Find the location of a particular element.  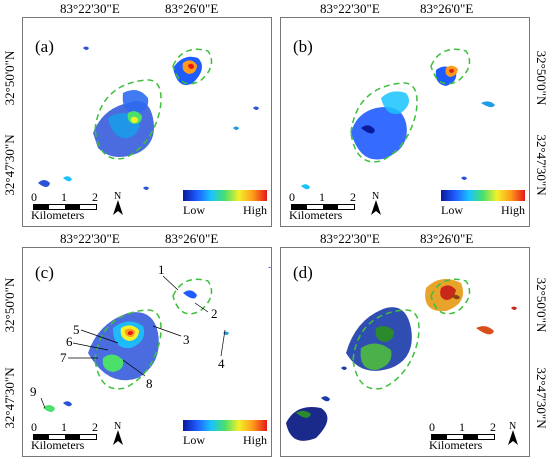

lat-label-b-bottom: 32°47'30"N is located at coordinates (541, 165).